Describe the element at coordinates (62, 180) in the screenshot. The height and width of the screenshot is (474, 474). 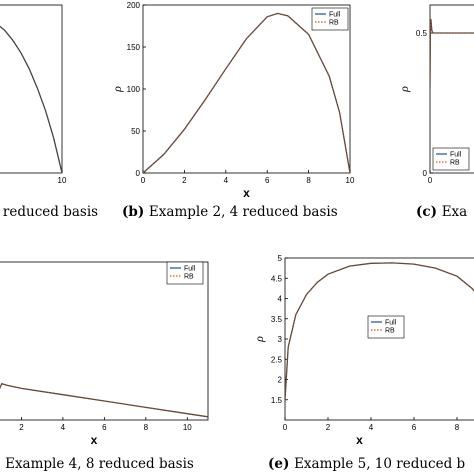
I see `x-tick-label-a-0: 10` at that location.